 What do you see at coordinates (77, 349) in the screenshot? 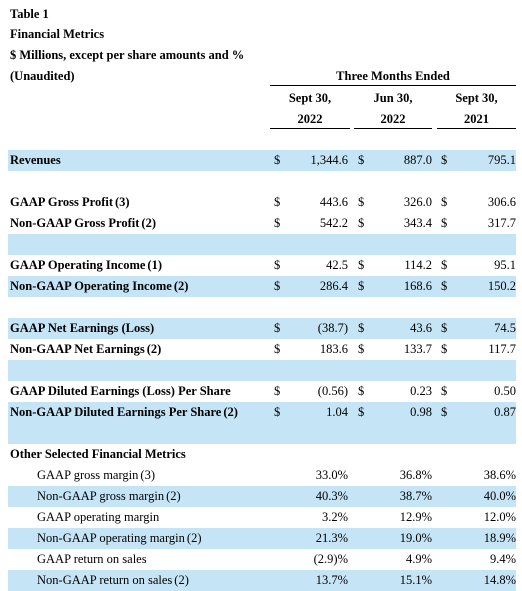
I see `row-label-text: Non-GAAP Net Earnings` at bounding box center [77, 349].